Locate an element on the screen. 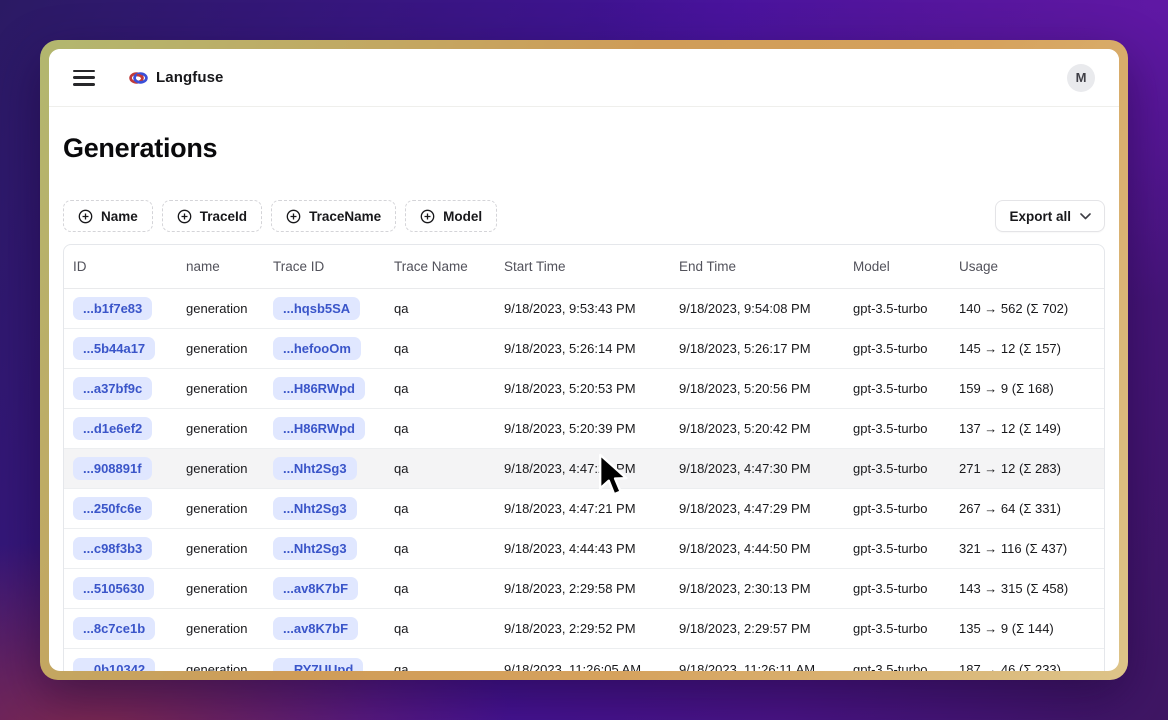 The height and width of the screenshot is (720, 1168). end-time-cell: 9/18/2023, 5:26:17 PM is located at coordinates (745, 348).